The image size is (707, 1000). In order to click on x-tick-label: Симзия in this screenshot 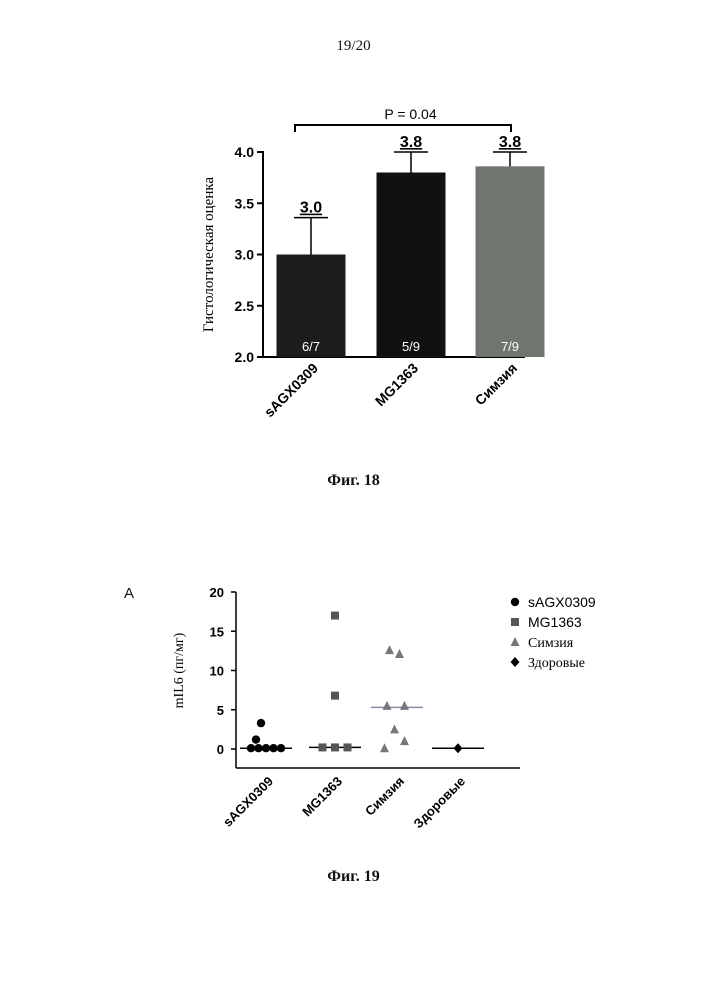, I will do `click(384, 796)`.